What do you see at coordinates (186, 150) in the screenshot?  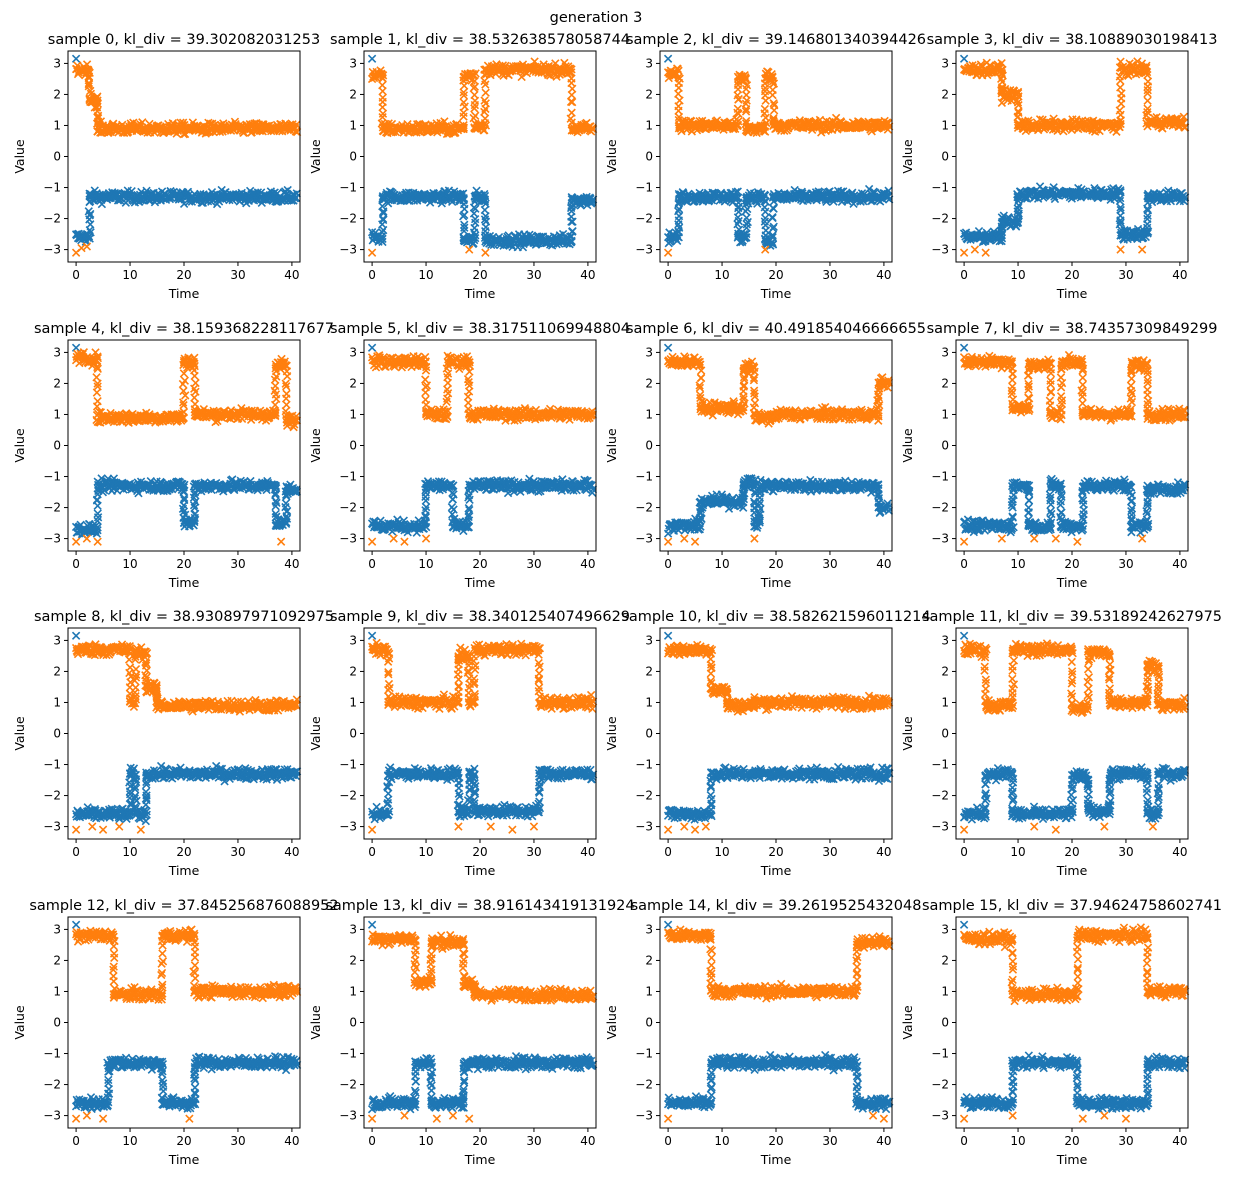 I see `series-1-points` at bounding box center [186, 150].